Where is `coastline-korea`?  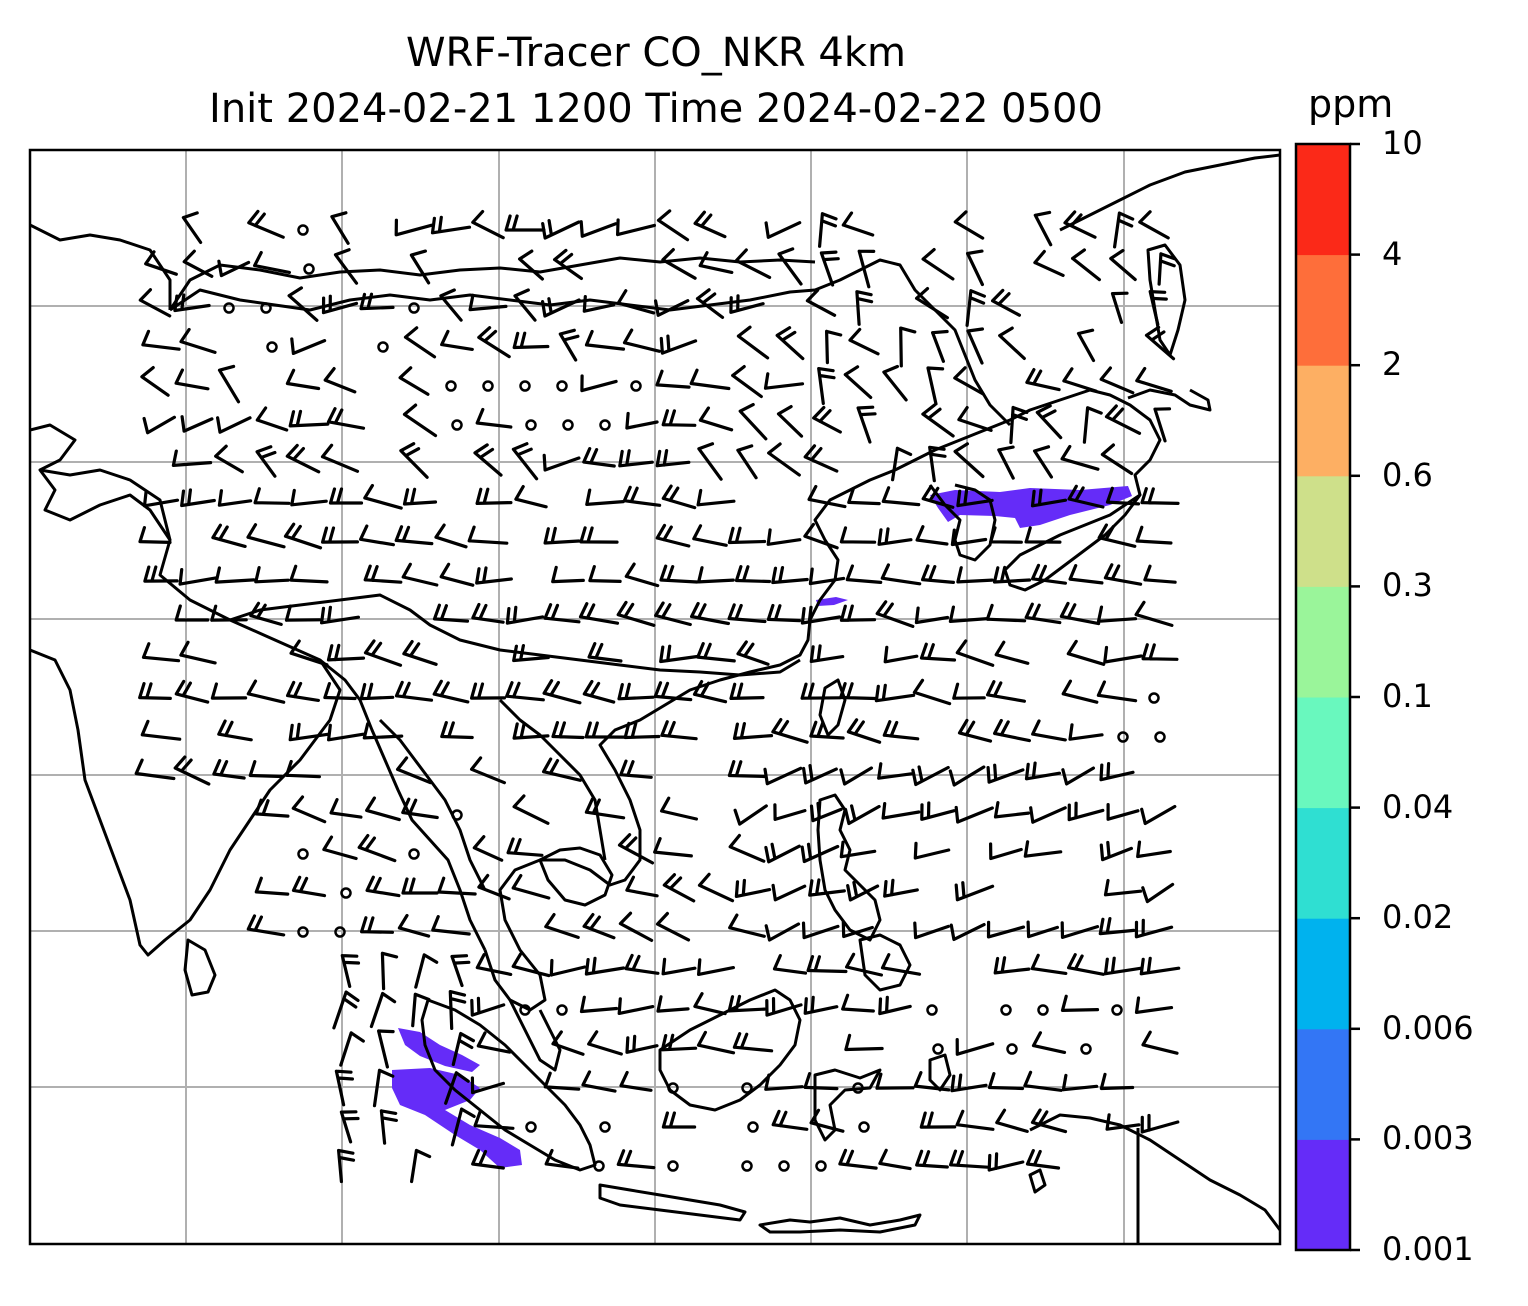
coastline-korea is located at coordinates (962, 522).